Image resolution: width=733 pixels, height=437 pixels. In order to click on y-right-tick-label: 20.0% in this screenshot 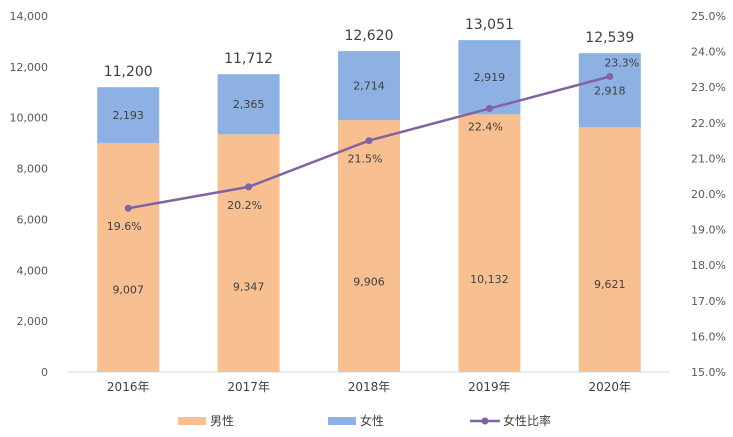, I will do `click(708, 194)`.